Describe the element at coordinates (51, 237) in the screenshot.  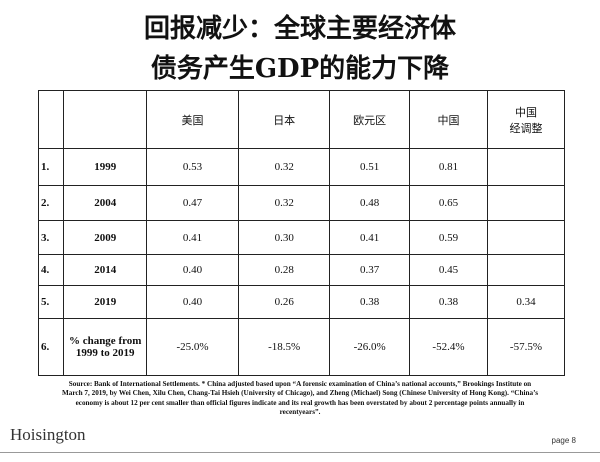
I see `row-label: 3.` at that location.